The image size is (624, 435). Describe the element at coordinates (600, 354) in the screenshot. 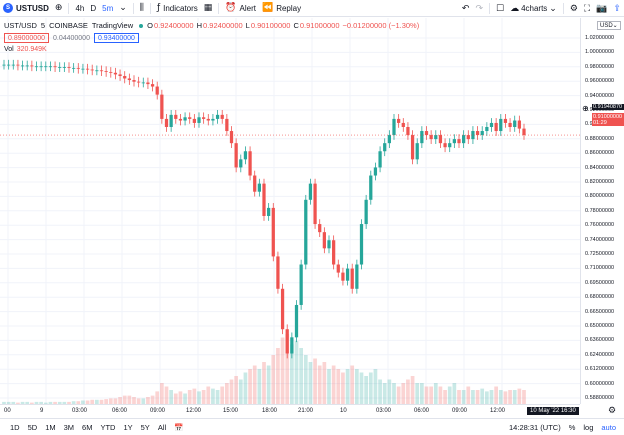

I see `price-axis-tick: 0.62400000` at that location.